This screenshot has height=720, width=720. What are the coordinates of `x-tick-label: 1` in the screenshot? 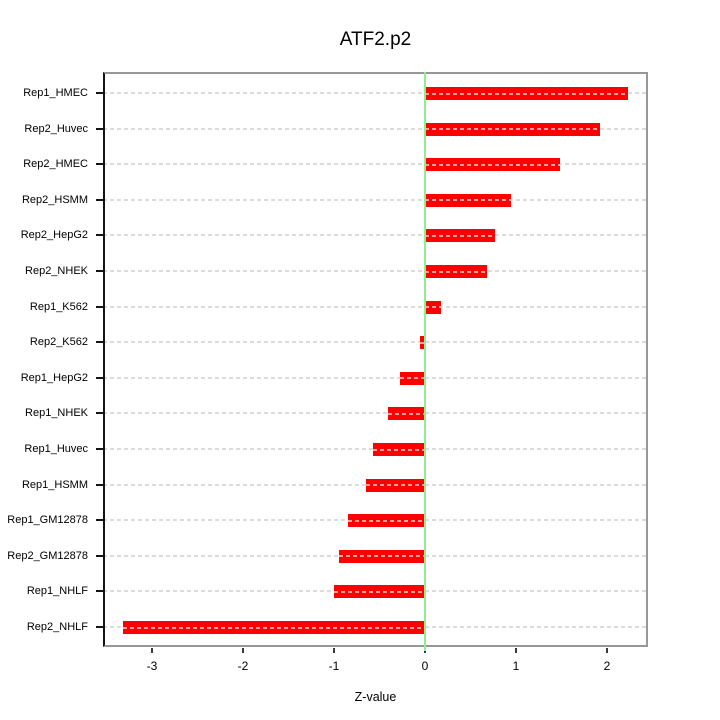 It's located at (516, 666).